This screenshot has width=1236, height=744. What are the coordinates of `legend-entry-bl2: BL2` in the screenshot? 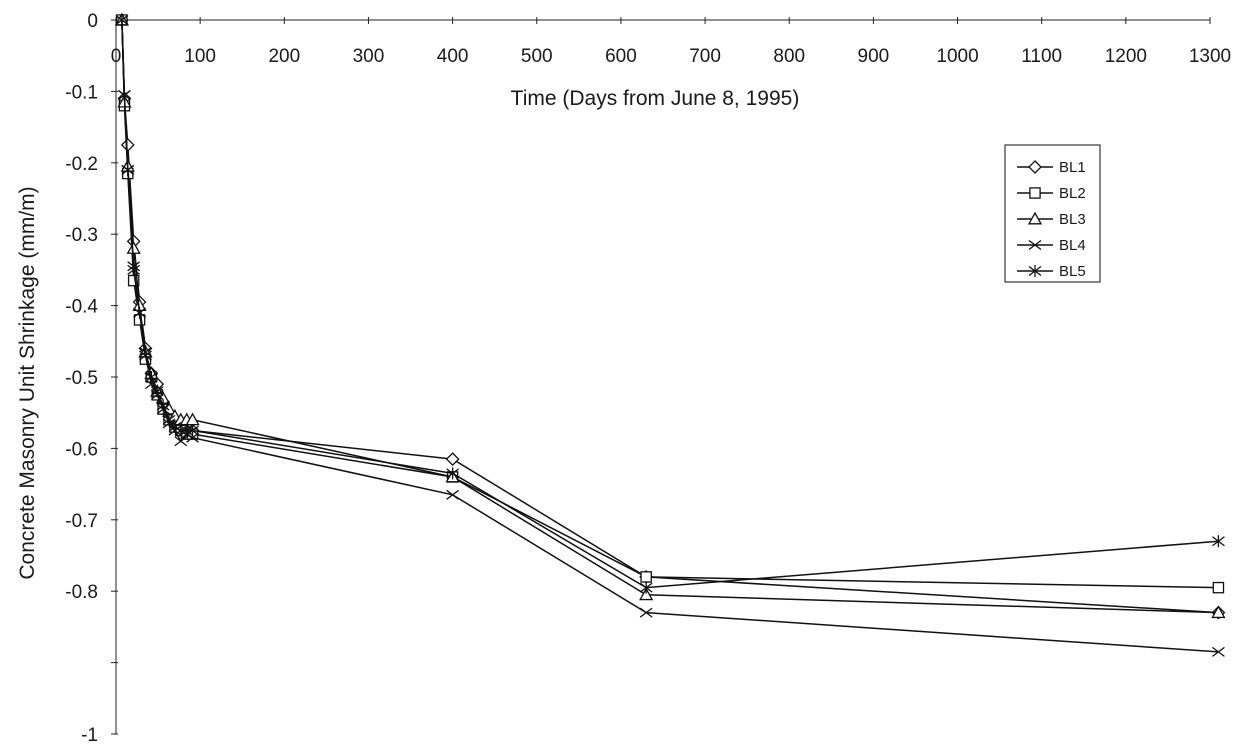 It's located at (1051, 193).